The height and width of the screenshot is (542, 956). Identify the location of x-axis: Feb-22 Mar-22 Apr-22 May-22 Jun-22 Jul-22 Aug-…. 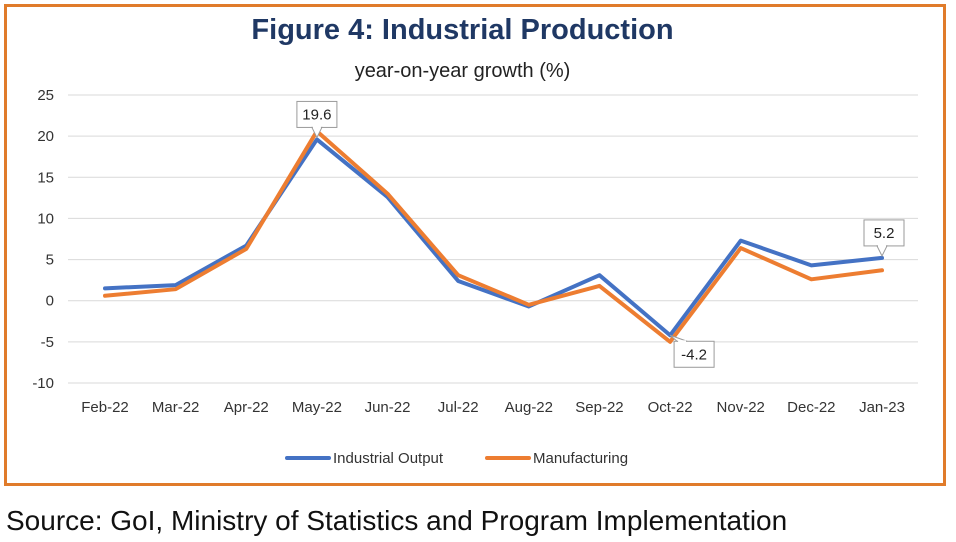
(493, 407).